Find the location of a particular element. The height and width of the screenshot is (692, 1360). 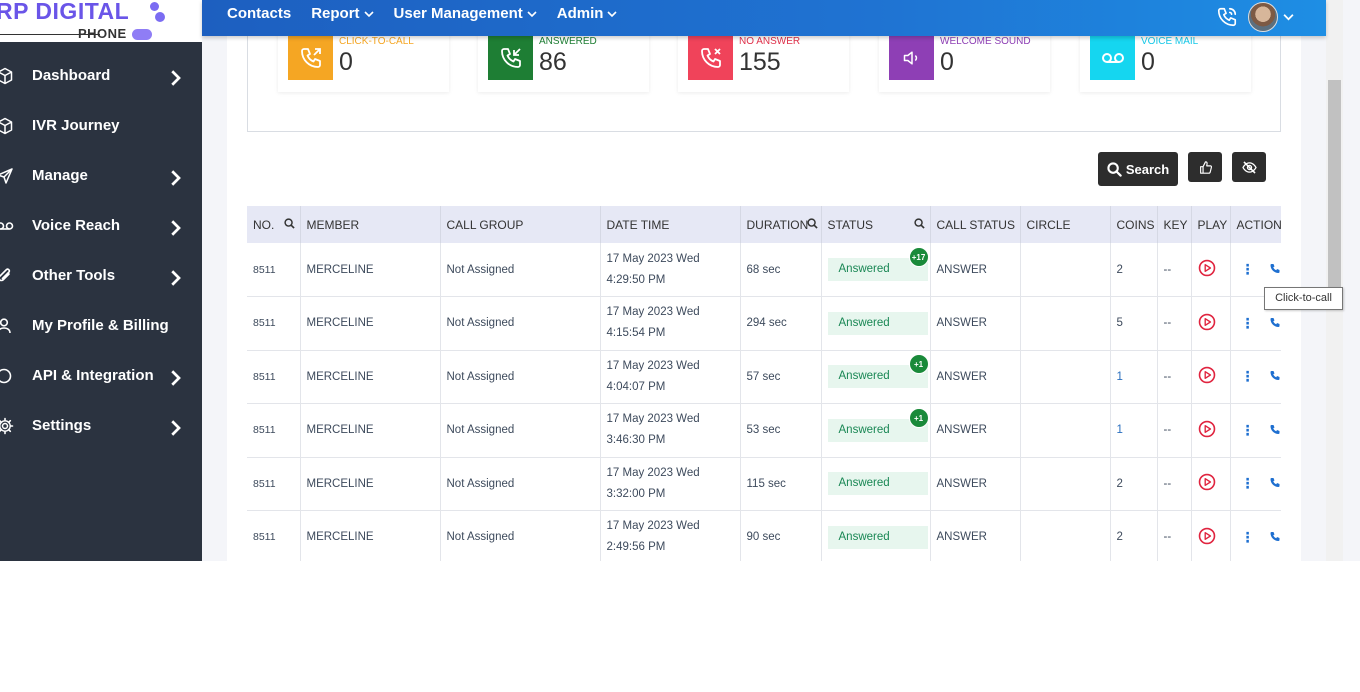

sidebar-item-my-profile-billing: My Profile & Billing is located at coordinates (101, 326).